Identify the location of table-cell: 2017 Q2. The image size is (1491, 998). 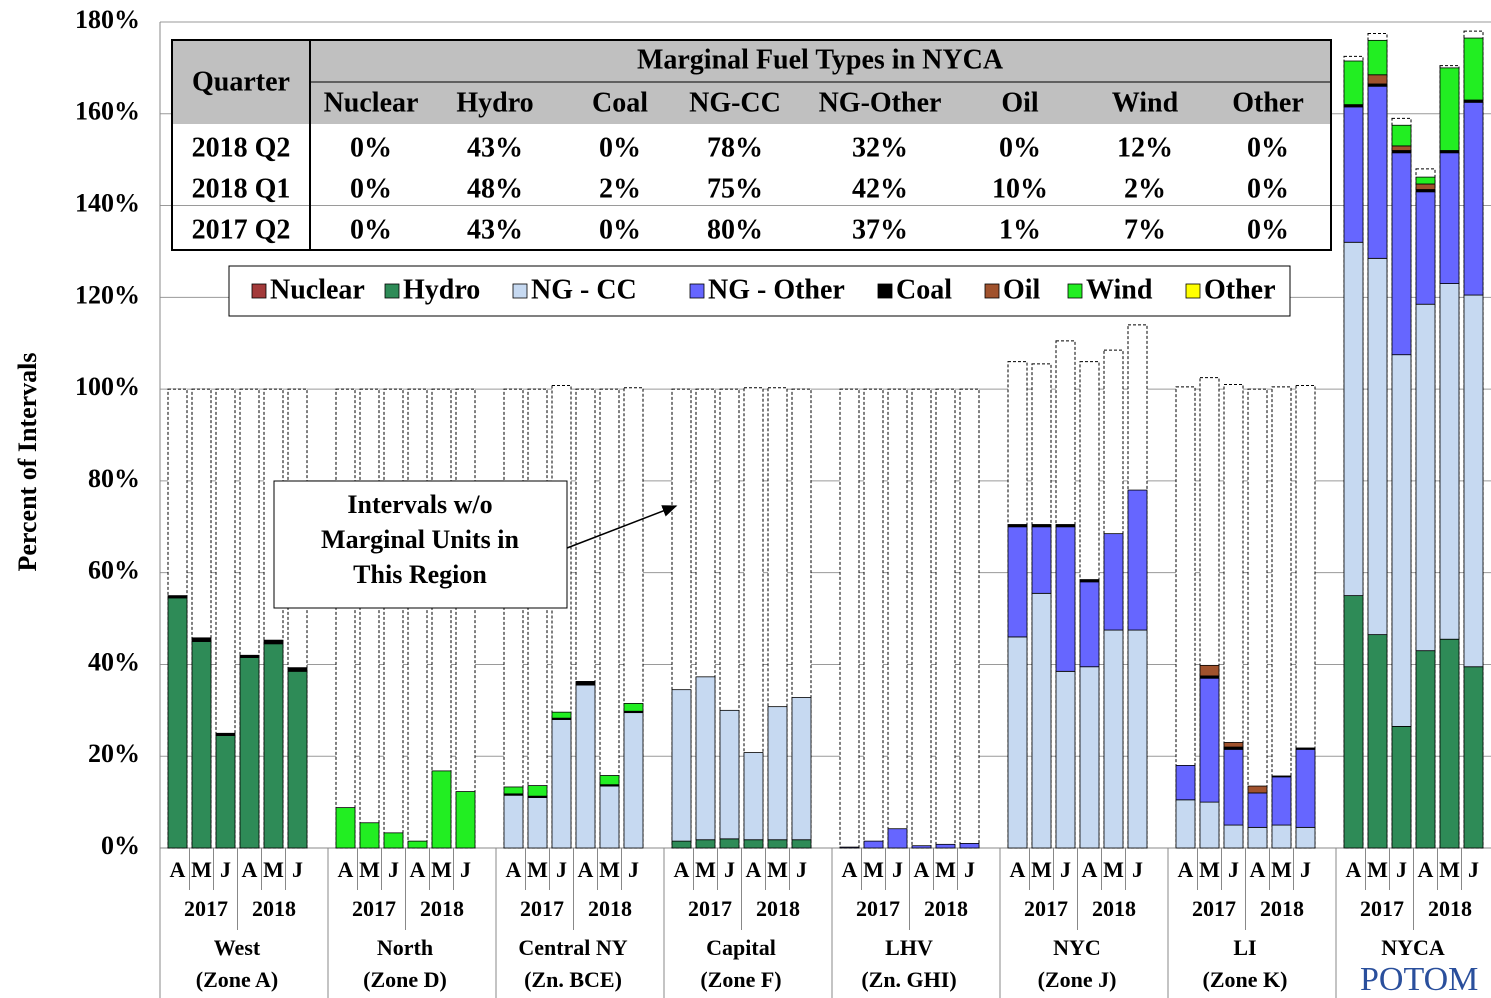
(241, 229).